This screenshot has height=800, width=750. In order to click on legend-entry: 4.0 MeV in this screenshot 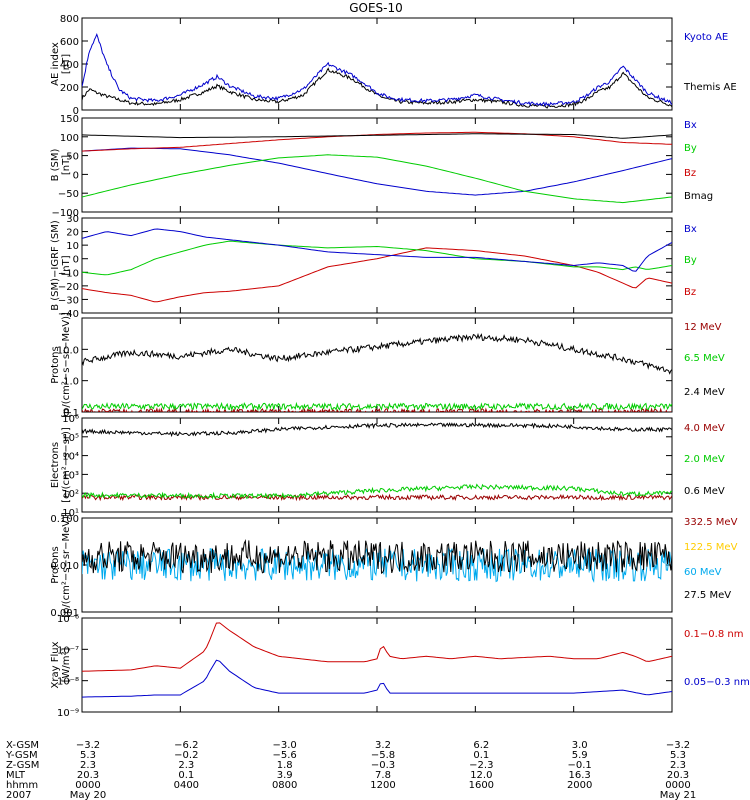, I will do `click(704, 428)`.